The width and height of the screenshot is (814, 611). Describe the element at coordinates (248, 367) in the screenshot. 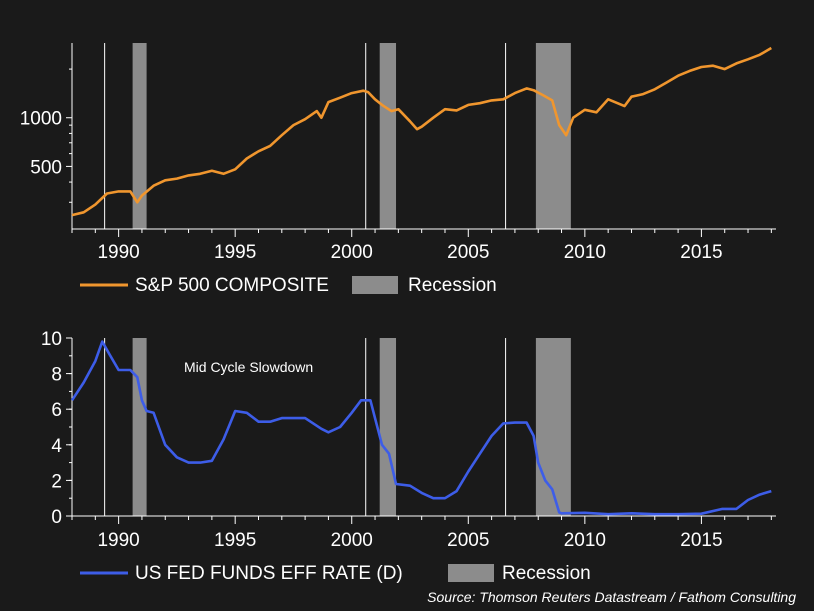

I see `mid-cycle-annotation: Mid Cycle Slowdown` at that location.